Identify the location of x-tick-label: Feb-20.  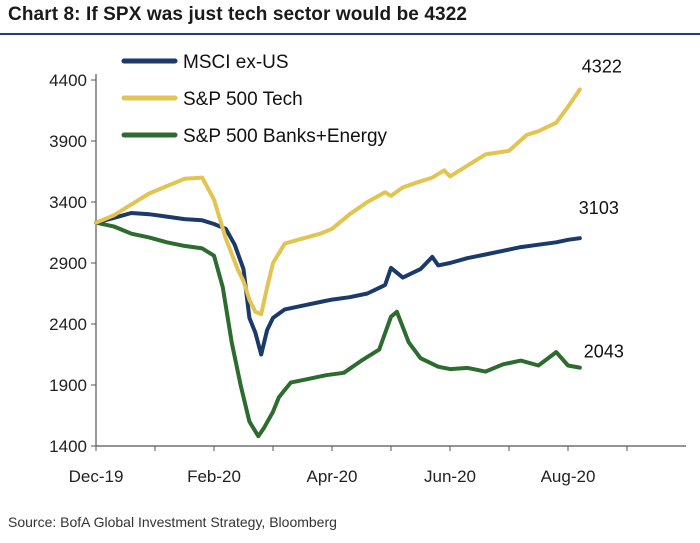
(214, 476).